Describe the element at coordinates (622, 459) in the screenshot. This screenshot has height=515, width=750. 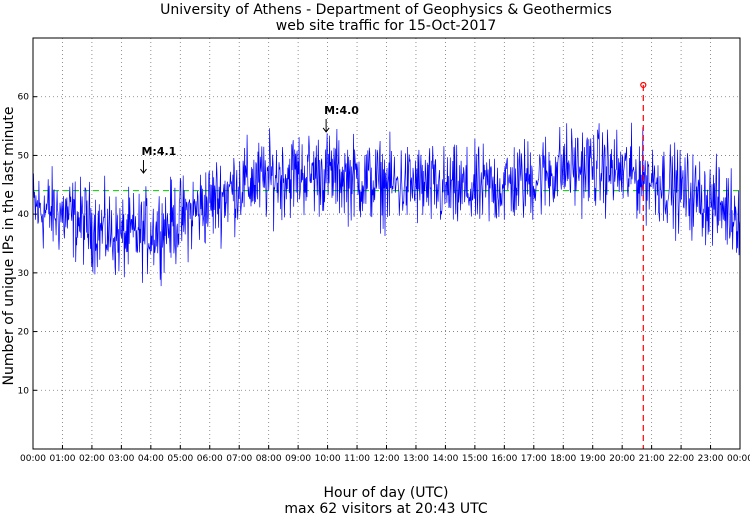
I see `x-tick-label: 20:00` at that location.